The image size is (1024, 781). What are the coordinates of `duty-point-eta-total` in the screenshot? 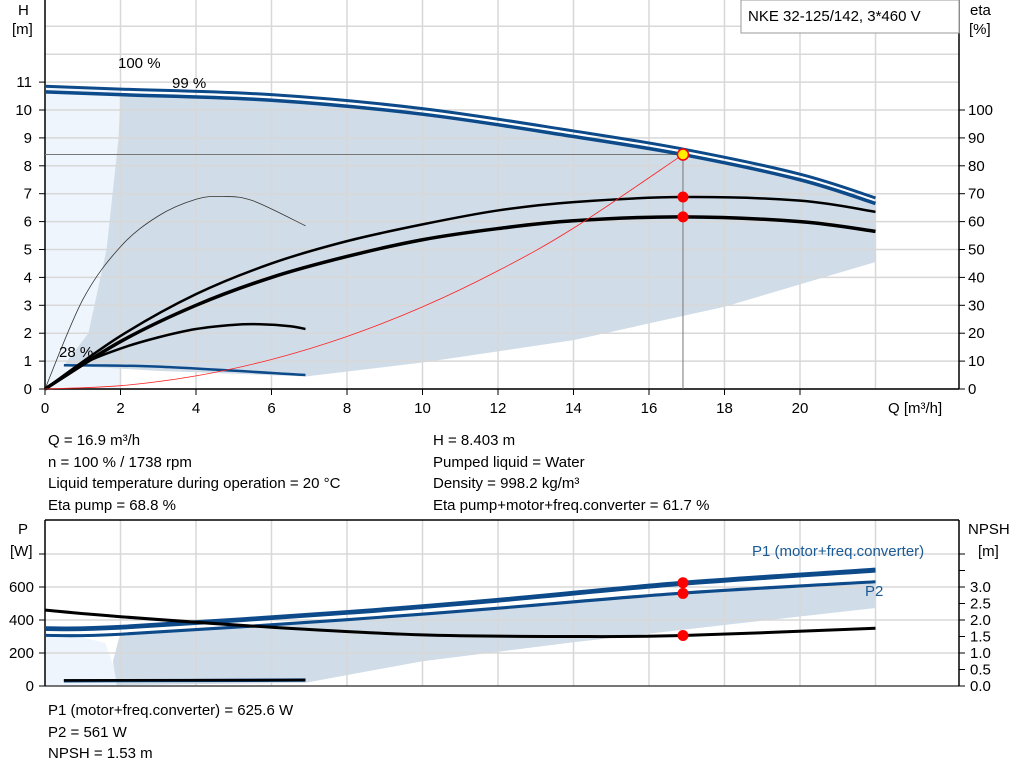 It's located at (683, 217).